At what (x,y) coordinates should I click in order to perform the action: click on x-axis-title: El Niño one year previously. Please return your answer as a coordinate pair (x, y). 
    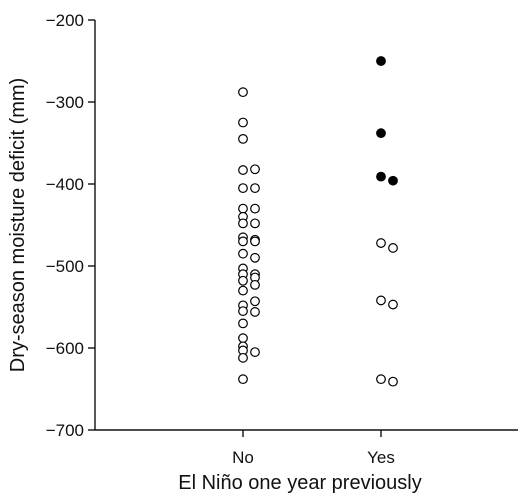
    Looking at the image, I should click on (299, 483).